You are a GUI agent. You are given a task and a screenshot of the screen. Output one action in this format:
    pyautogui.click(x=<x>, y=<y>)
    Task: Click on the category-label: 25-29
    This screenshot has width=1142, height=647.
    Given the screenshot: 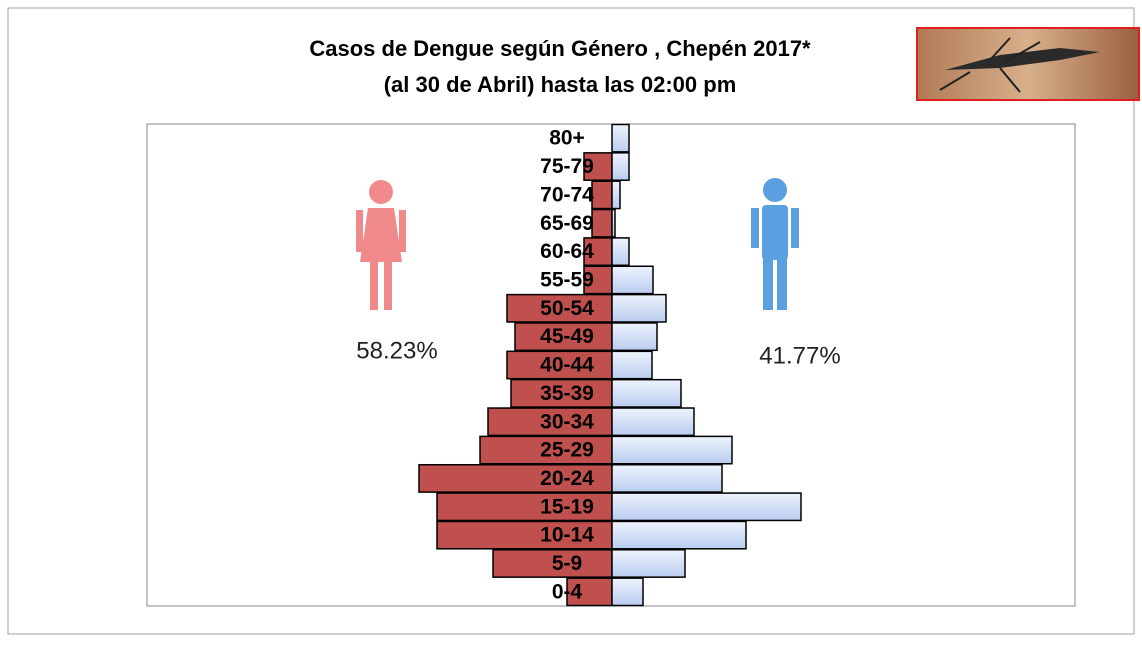 What is the action you would take?
    pyautogui.click(x=567, y=450)
    